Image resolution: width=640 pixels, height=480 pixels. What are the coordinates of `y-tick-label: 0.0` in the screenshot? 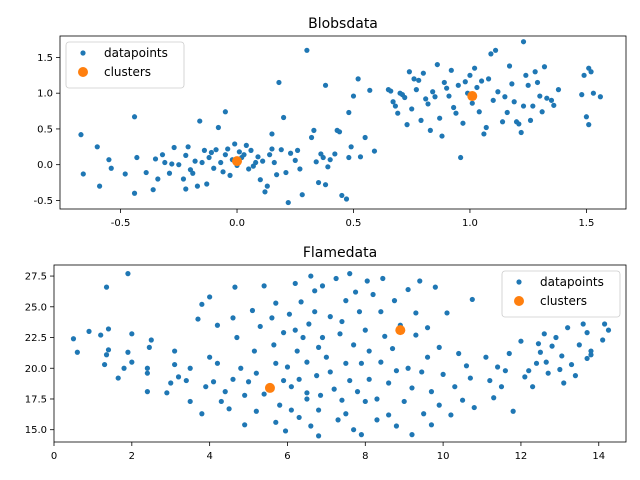 It's located at (45, 165).